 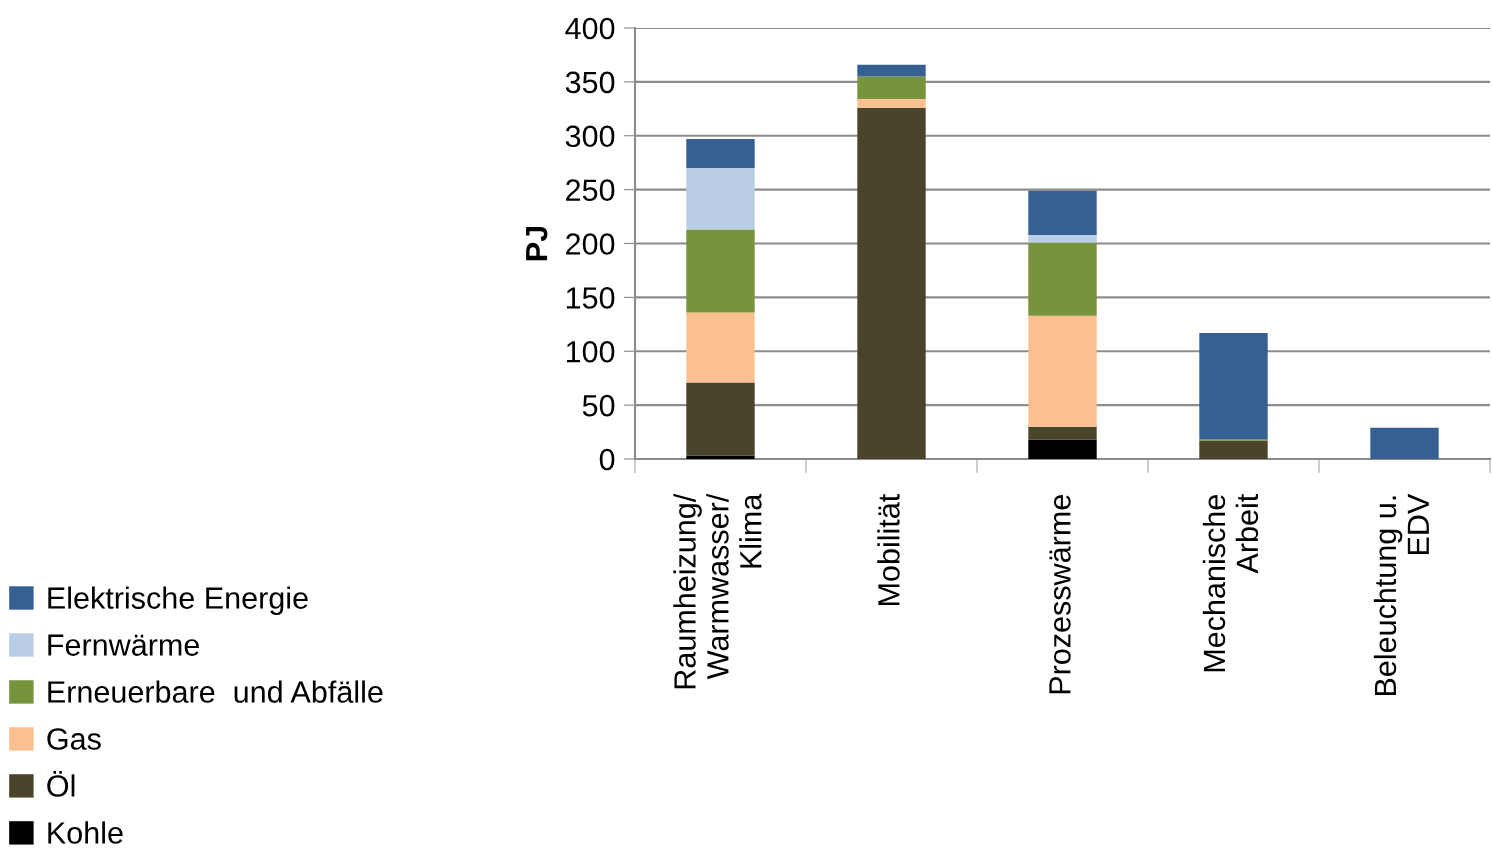 I want to click on y-tick-label: 0, so click(x=607, y=459).